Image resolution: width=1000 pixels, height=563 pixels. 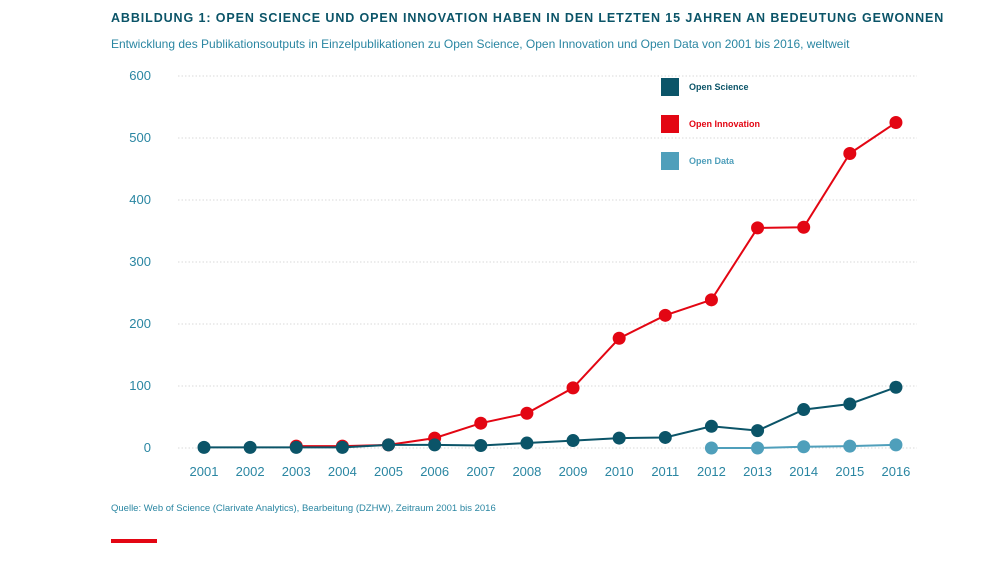 I want to click on x-tick-label: 2014, so click(x=803, y=471).